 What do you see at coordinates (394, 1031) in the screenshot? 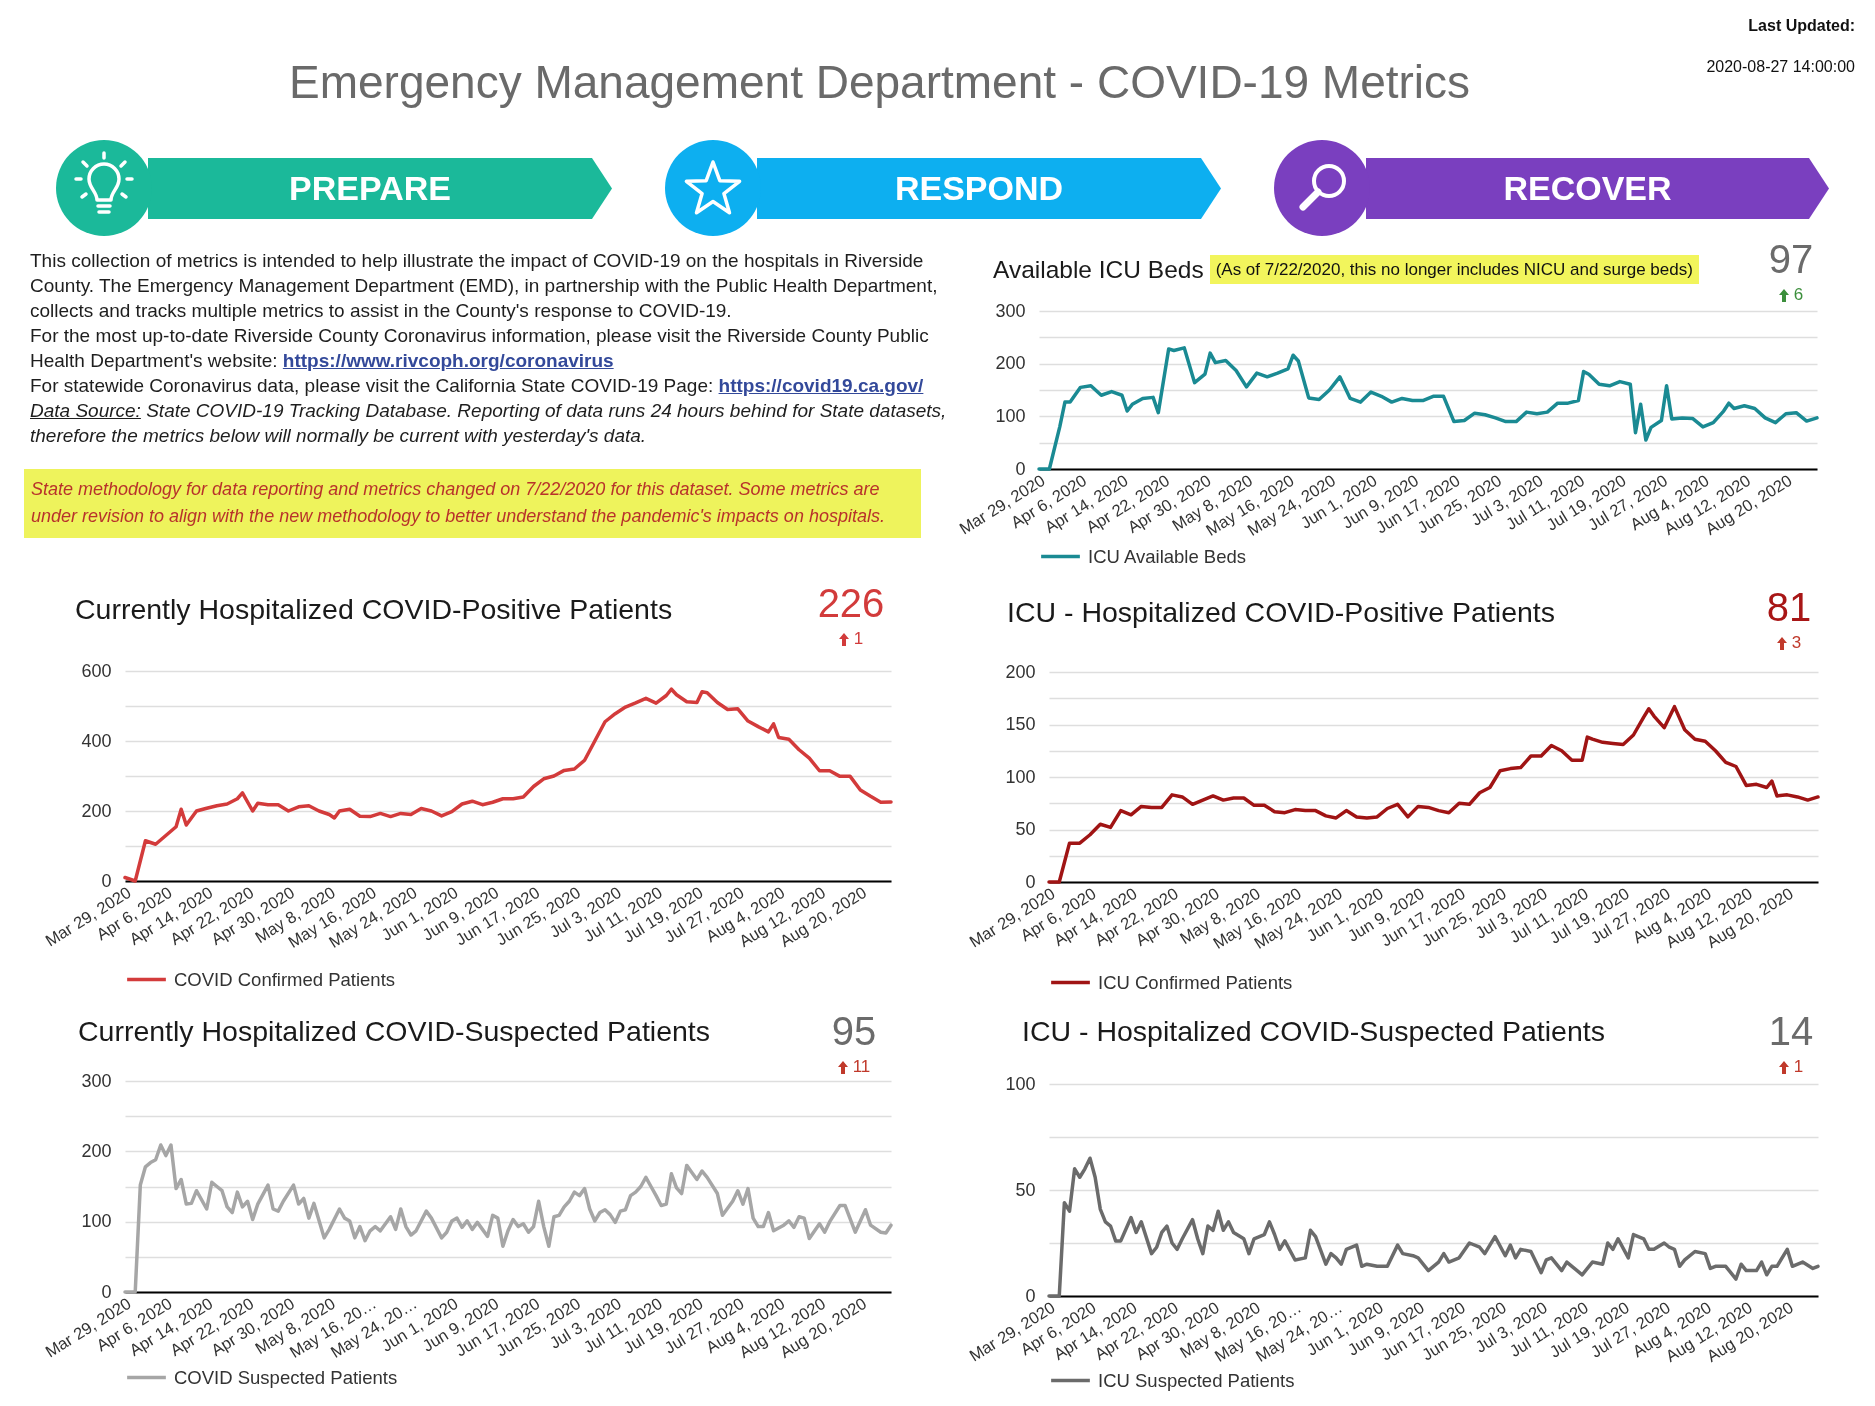
I see `chart-title: Currently Hospitalized COVID-Suspected Patients` at bounding box center [394, 1031].